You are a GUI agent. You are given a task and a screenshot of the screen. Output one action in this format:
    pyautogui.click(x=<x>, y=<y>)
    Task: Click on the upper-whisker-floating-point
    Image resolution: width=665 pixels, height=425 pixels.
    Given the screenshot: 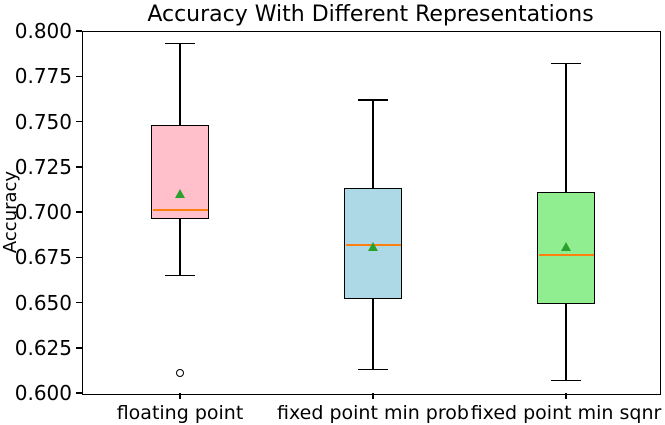 What is the action you would take?
    pyautogui.click(x=180, y=84)
    